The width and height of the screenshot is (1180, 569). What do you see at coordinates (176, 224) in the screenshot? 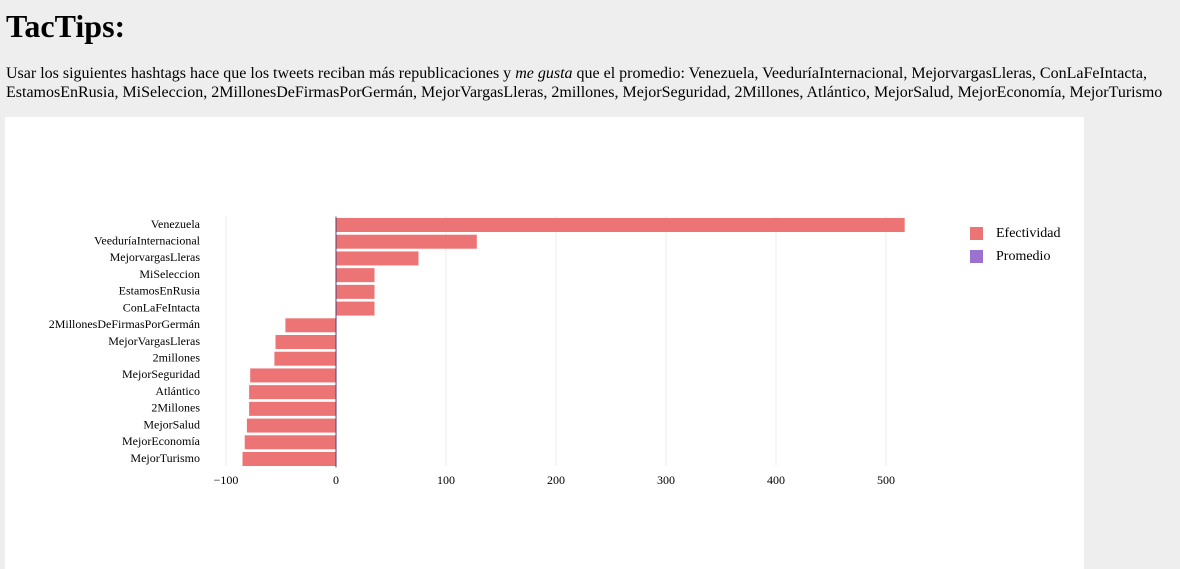
I see `y-tick-label: Venezuela` at bounding box center [176, 224].